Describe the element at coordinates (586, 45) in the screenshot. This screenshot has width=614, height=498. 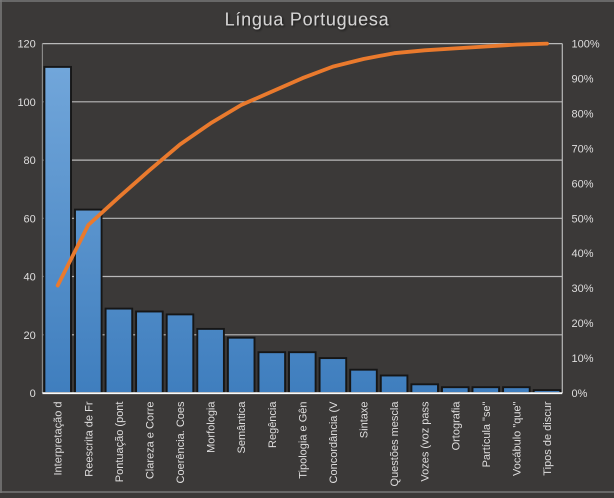
I see `svg-text: 100%` at that location.